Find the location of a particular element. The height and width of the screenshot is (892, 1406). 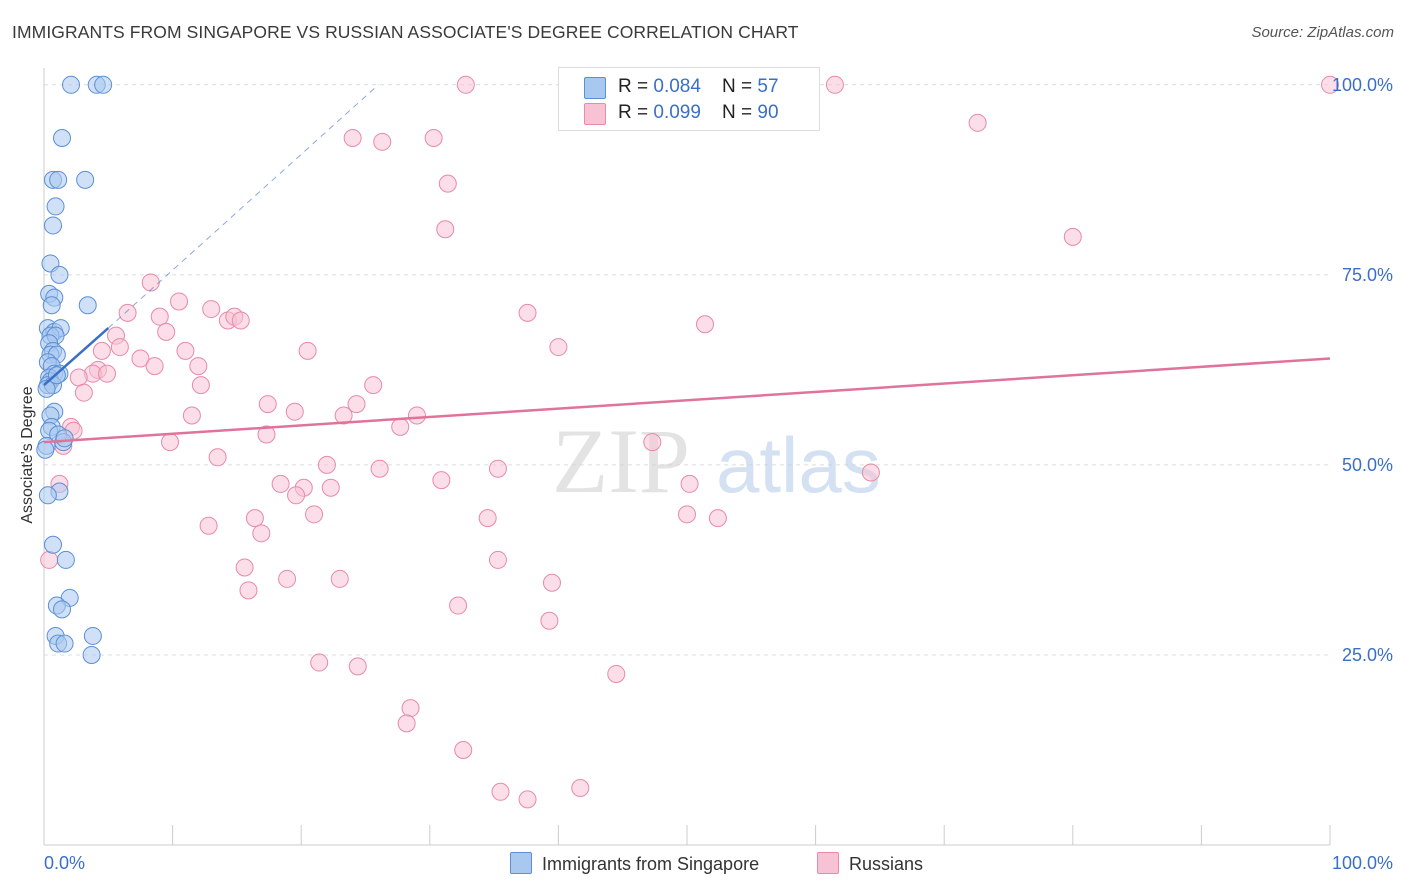

x-tick-label: 100.0% is located at coordinates (1362, 863).